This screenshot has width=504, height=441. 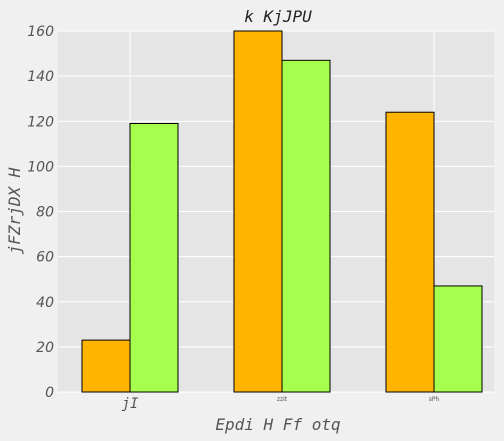 I want to click on y-axis-label: jFZrjDX H, so click(x=14, y=210).